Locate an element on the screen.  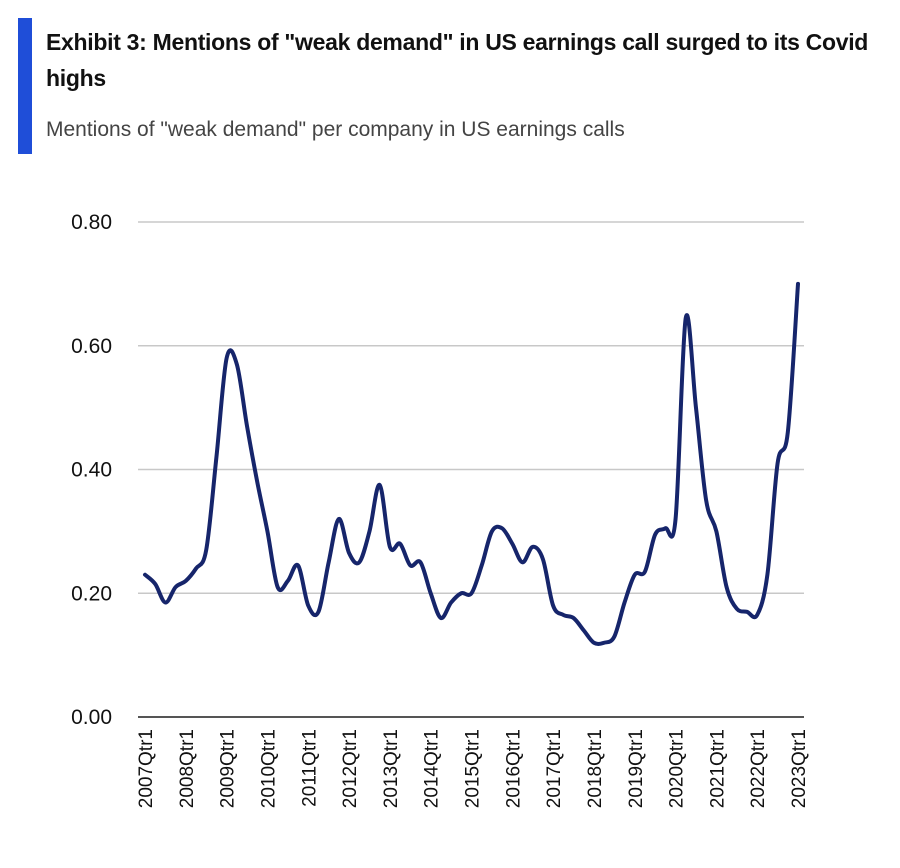
x-tick-label: 2023Qtr1 is located at coordinates (799, 768).